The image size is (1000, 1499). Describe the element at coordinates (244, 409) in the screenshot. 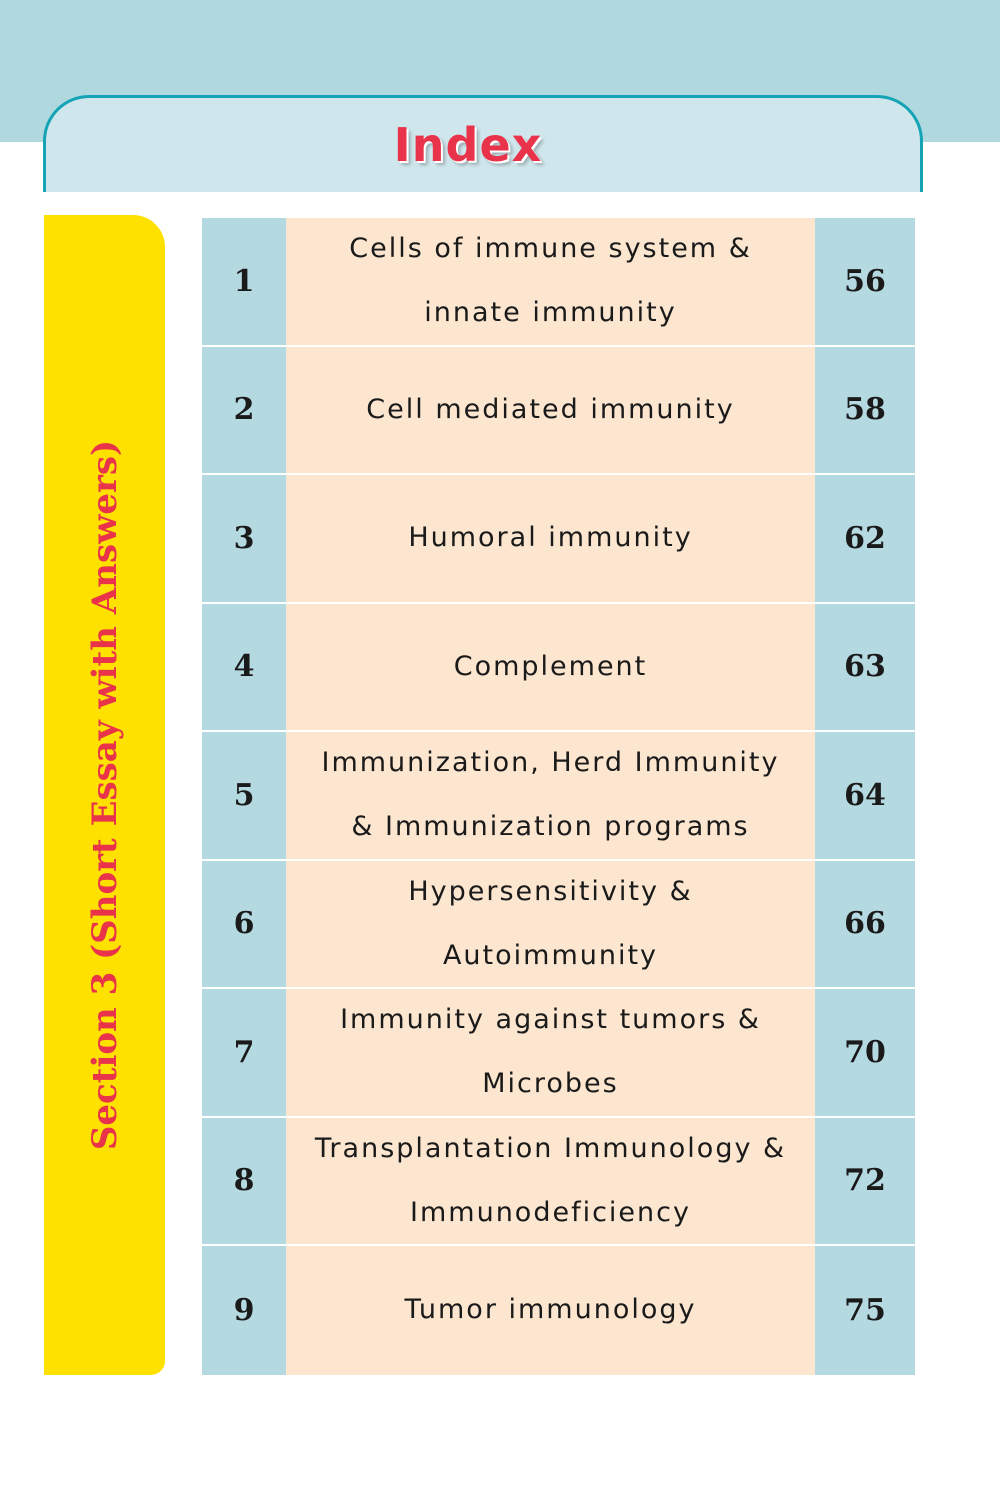

I see `chapter-number: 2` at that location.